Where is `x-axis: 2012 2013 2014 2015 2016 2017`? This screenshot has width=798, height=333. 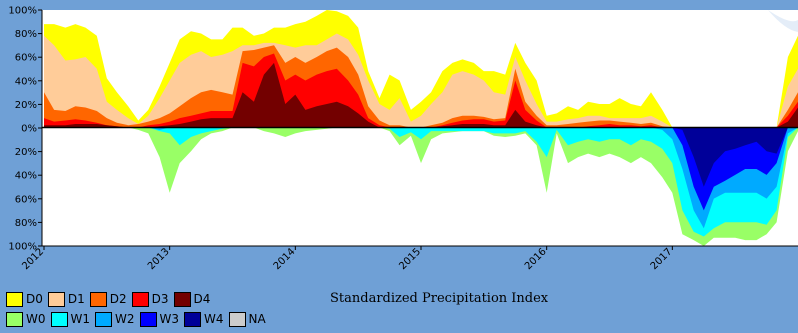
x-axis: 2012 2013 2014 2015 2016 2017 is located at coordinates (409, 258).